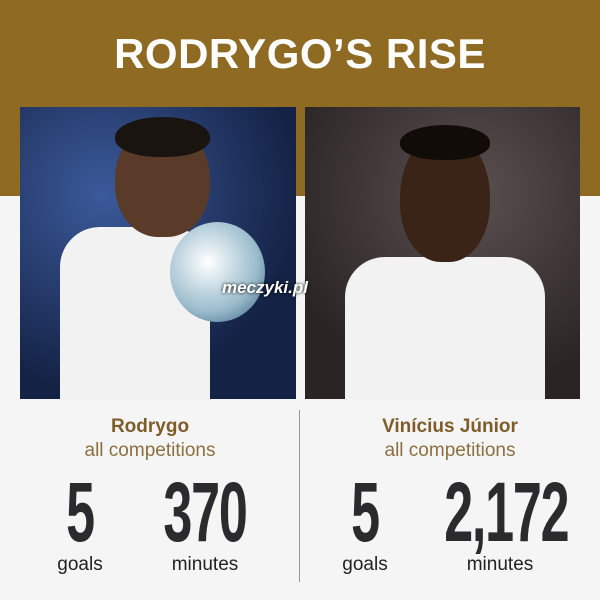 The width and height of the screenshot is (600, 600). I want to click on player-name: Vinícius Júnior, so click(450, 426).